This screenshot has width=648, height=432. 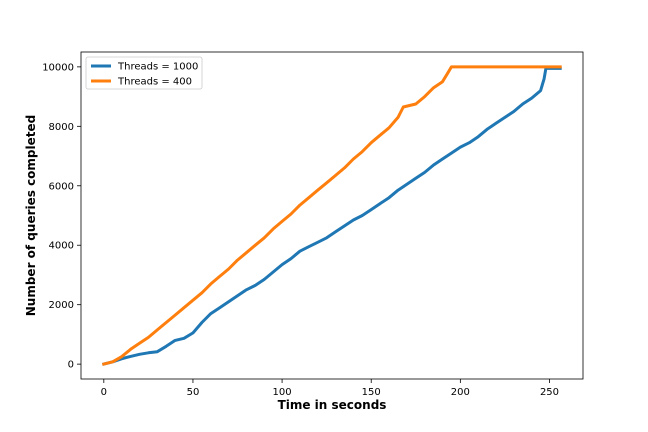 I want to click on legend: Threads = 1000 Threads = 400, so click(x=144, y=73).